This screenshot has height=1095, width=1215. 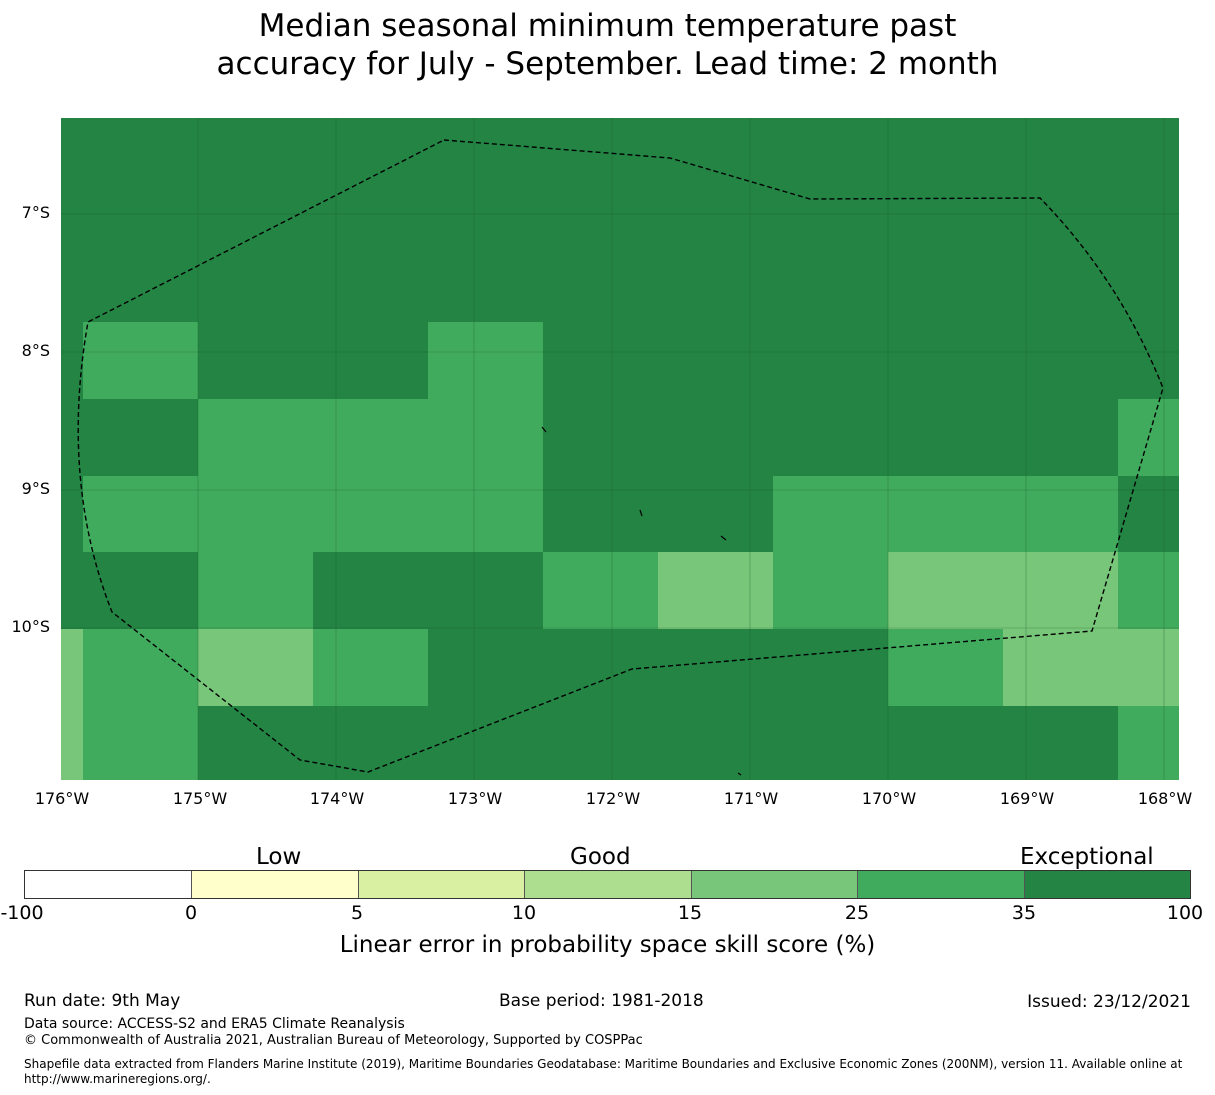 I want to click on colorbar-tick-label: 0, so click(x=191, y=913).